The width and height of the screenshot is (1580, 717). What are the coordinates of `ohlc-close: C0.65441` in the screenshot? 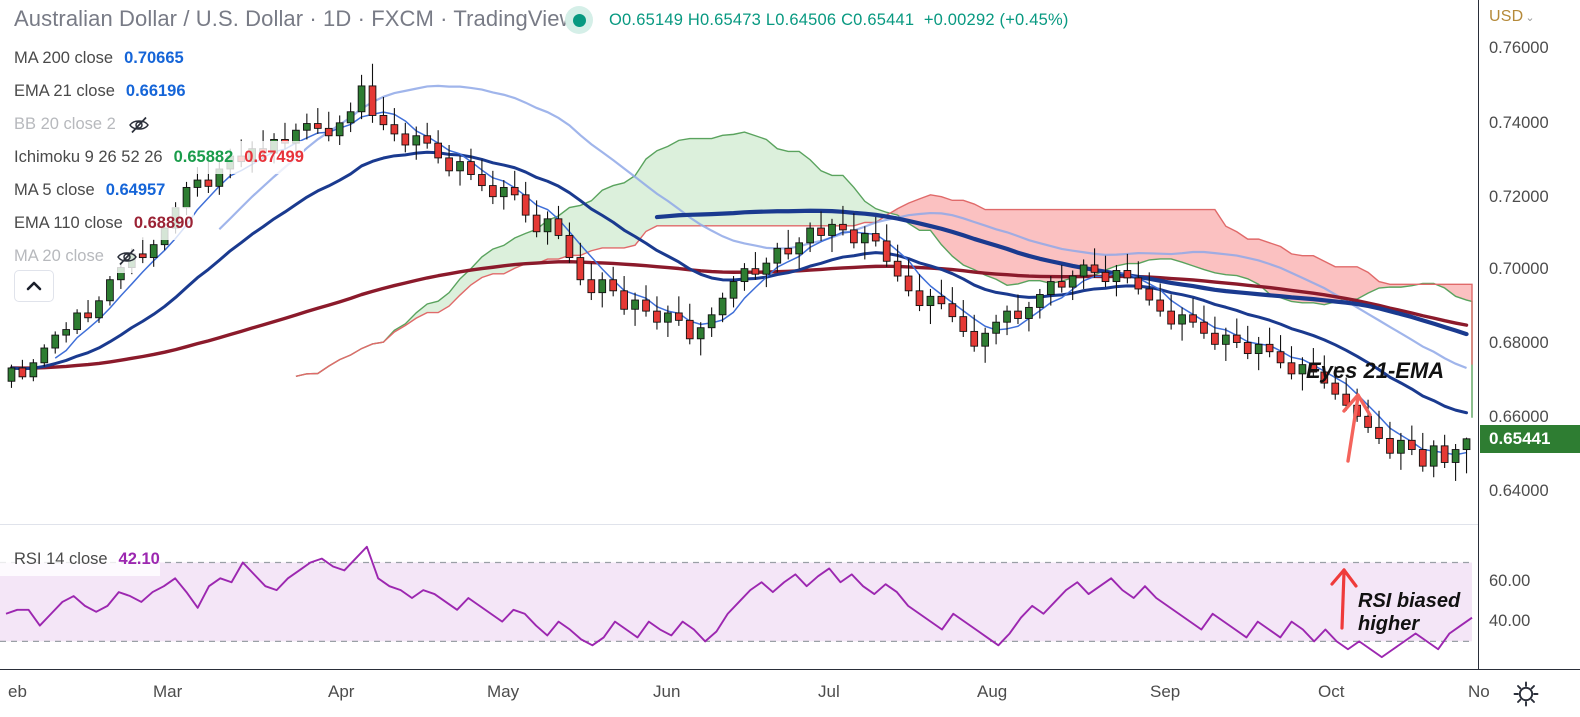 It's located at (878, 19).